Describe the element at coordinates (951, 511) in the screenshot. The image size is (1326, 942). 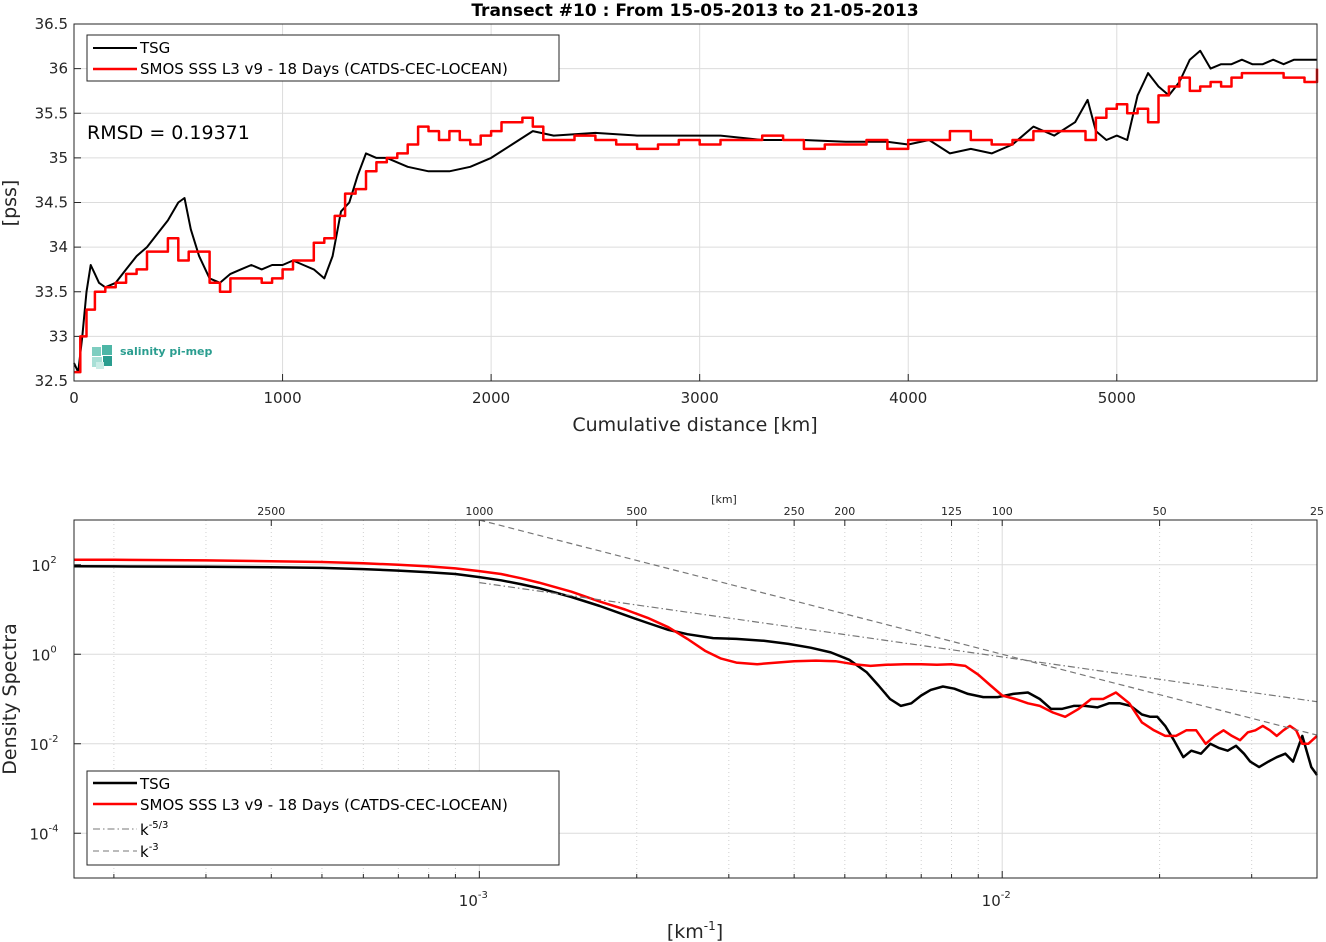
I see `top-tick-label: 125` at that location.